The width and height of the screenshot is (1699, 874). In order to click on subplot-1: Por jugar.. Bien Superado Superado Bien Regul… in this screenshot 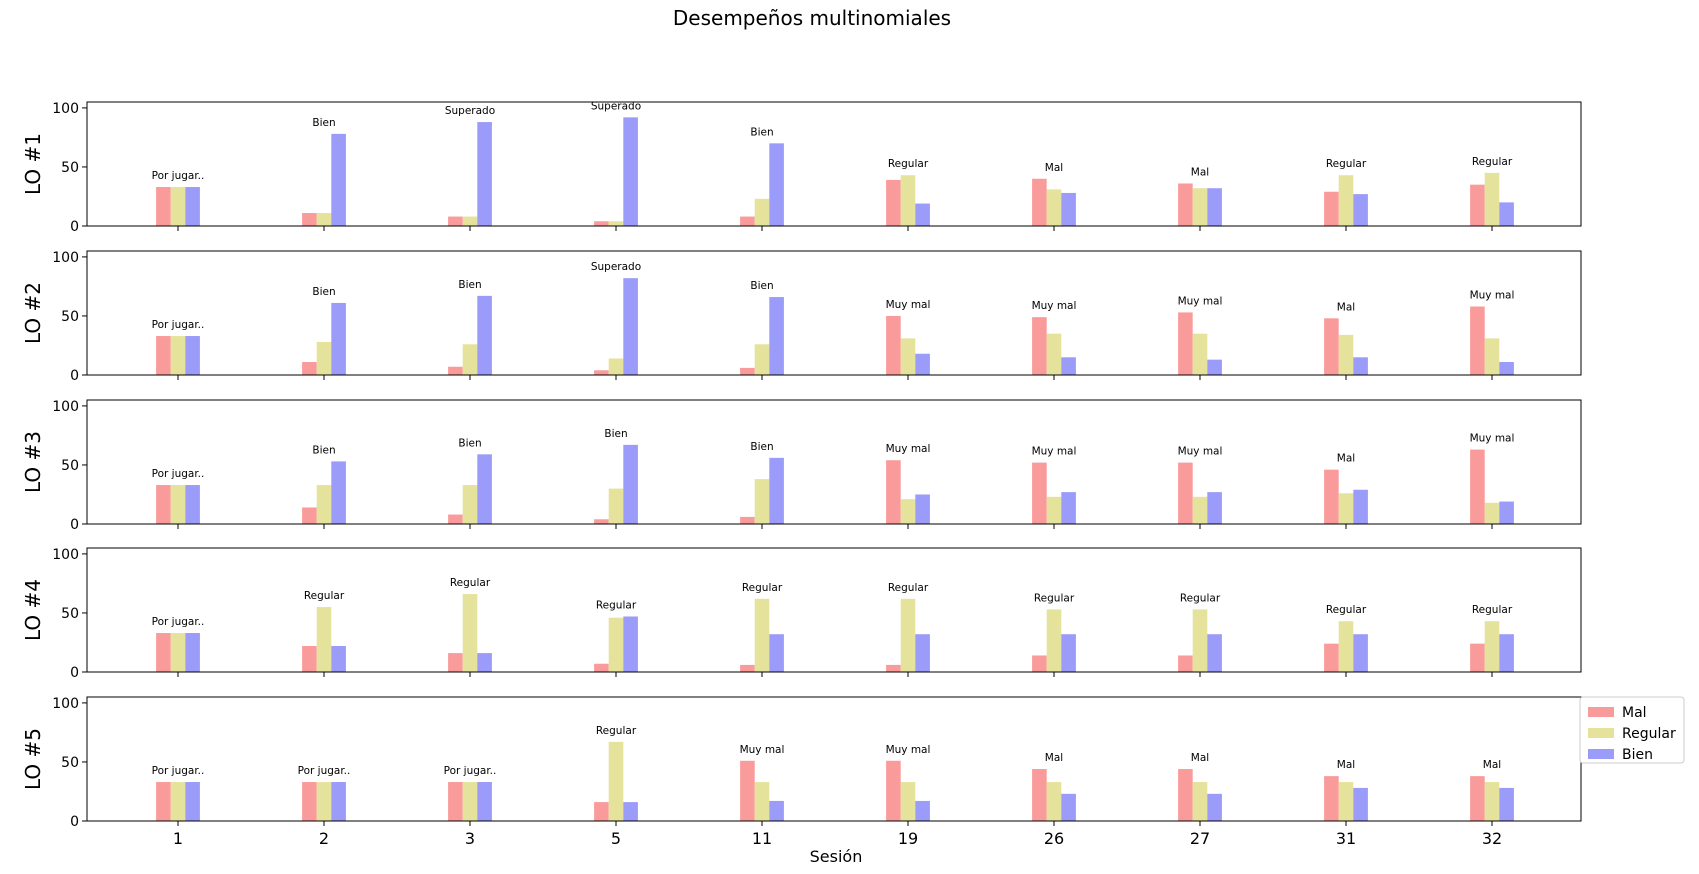, I will do `click(801, 167)`.